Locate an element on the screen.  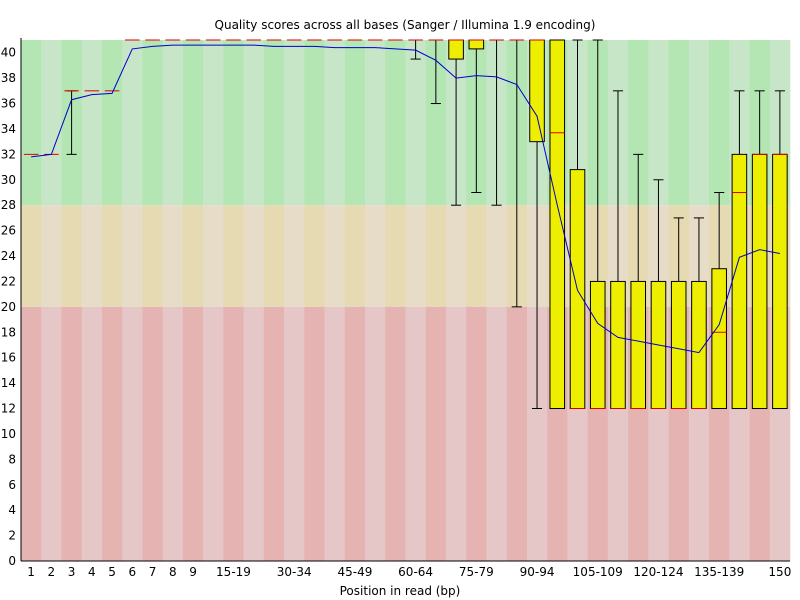
y-tick-label: 28 is located at coordinates (8, 205).